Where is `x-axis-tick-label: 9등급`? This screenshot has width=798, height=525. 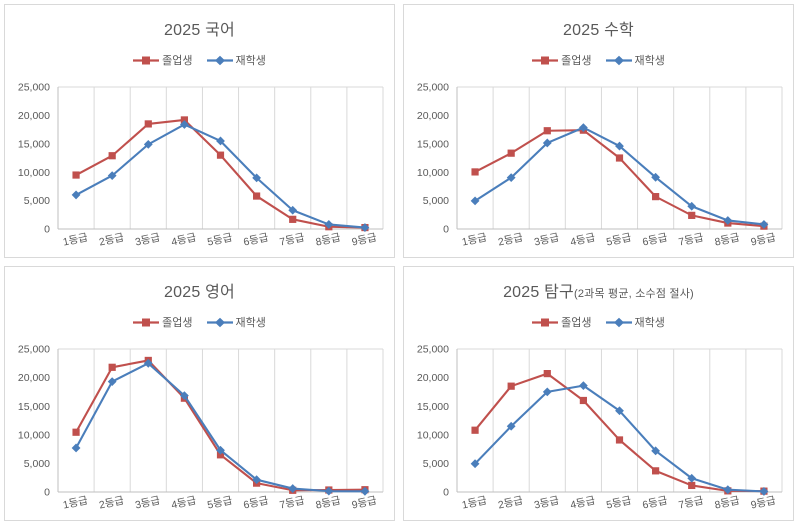
x-axis-tick-label: 9등급 is located at coordinates (763, 240).